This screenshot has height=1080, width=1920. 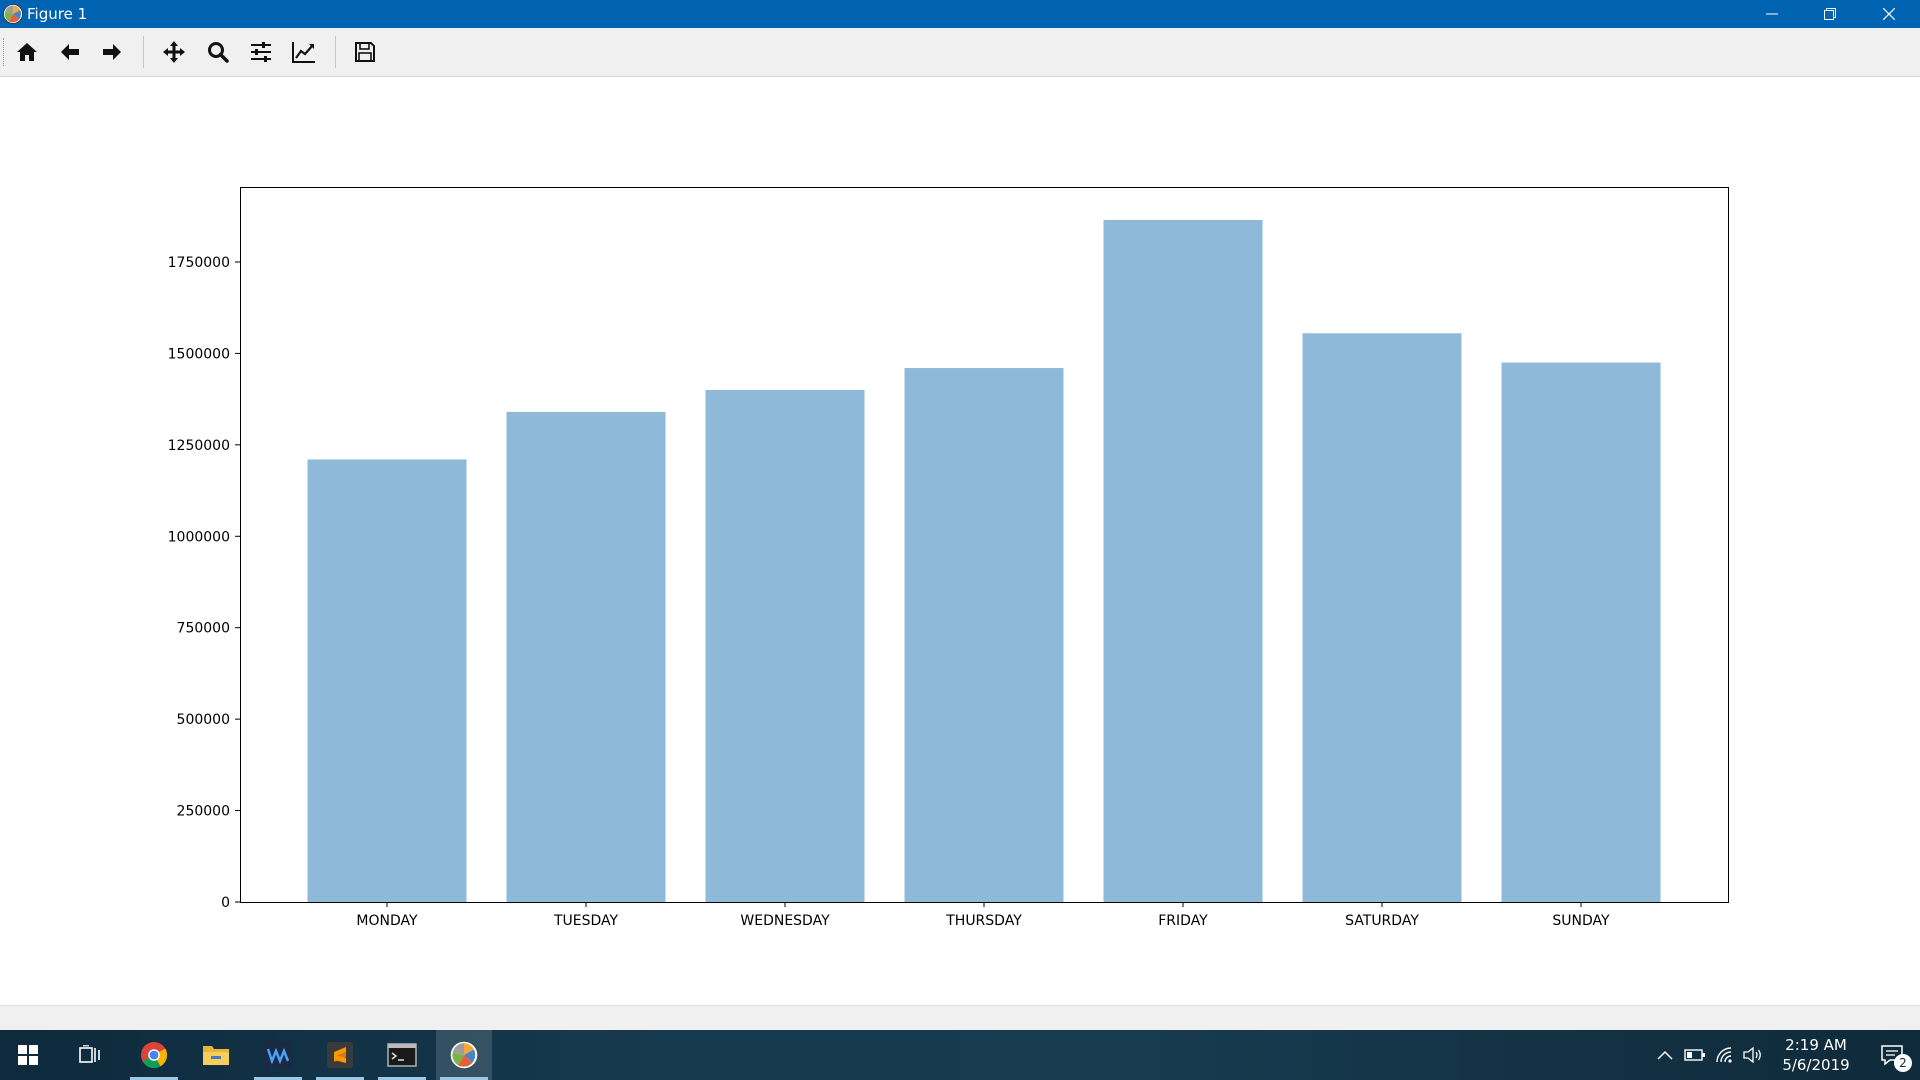 I want to click on task-view-button, so click(x=90, y=1055).